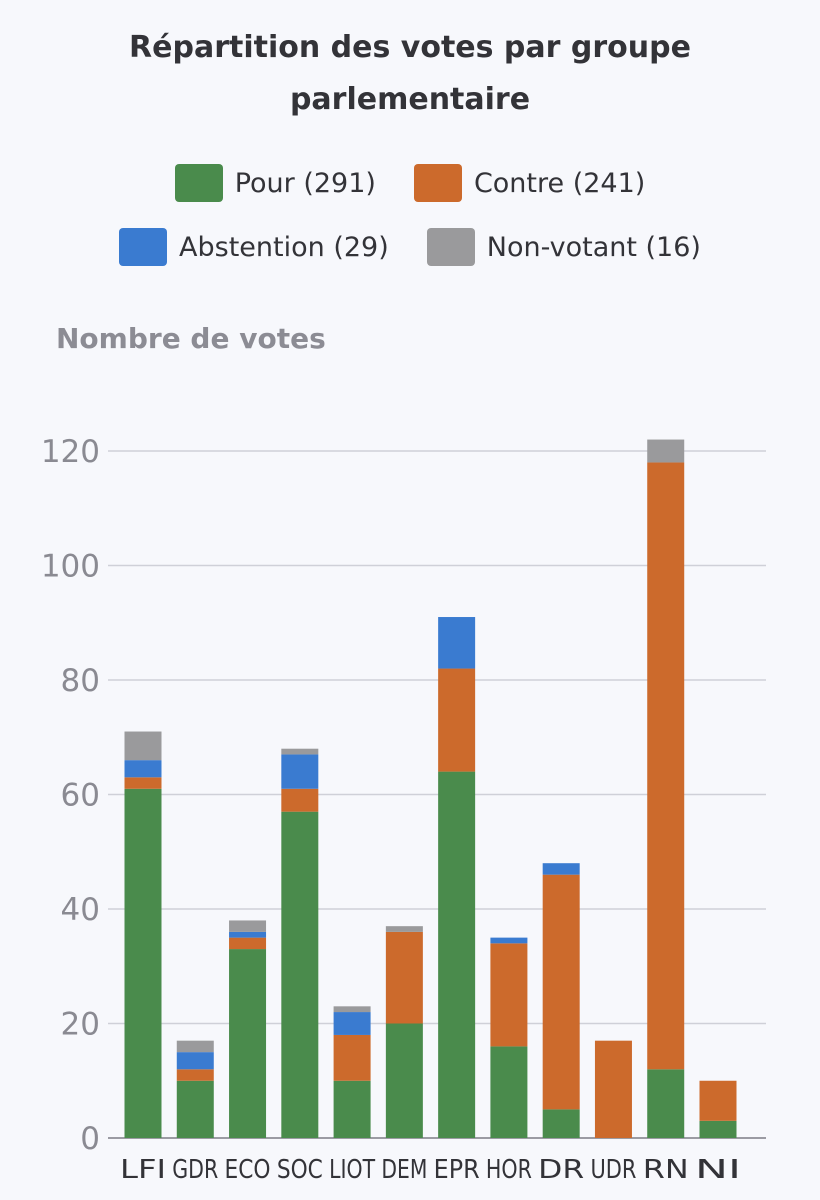 The height and width of the screenshot is (1200, 820). I want to click on bar-segment-eco-abstention, so click(248, 934).